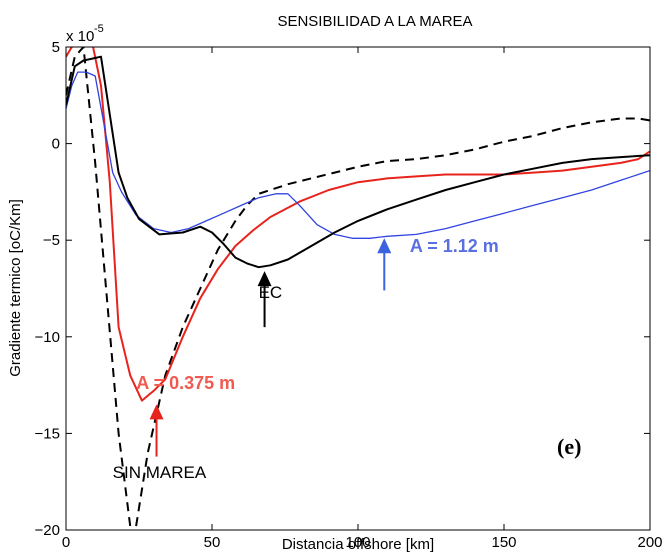 The image size is (666, 552). Describe the element at coordinates (374, 21) in the screenshot. I see `chart-title: SENSIBILIDAD A LA MAREA` at that location.